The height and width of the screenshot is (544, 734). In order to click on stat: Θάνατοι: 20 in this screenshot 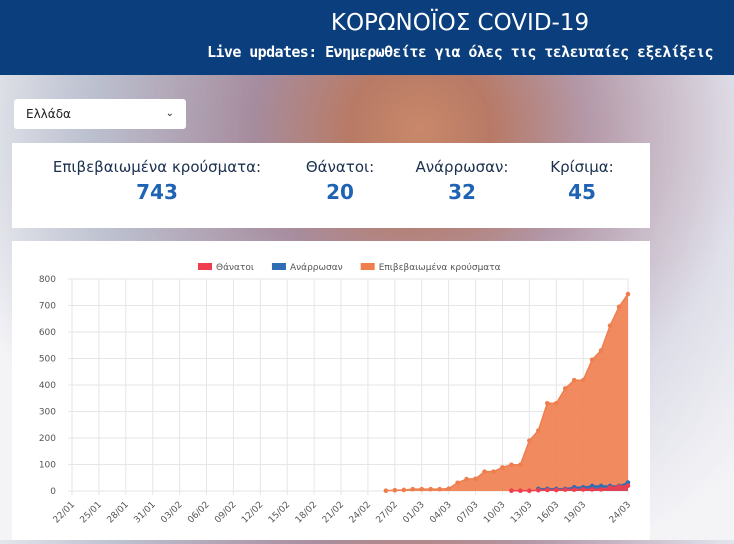, I will do `click(340, 181)`.